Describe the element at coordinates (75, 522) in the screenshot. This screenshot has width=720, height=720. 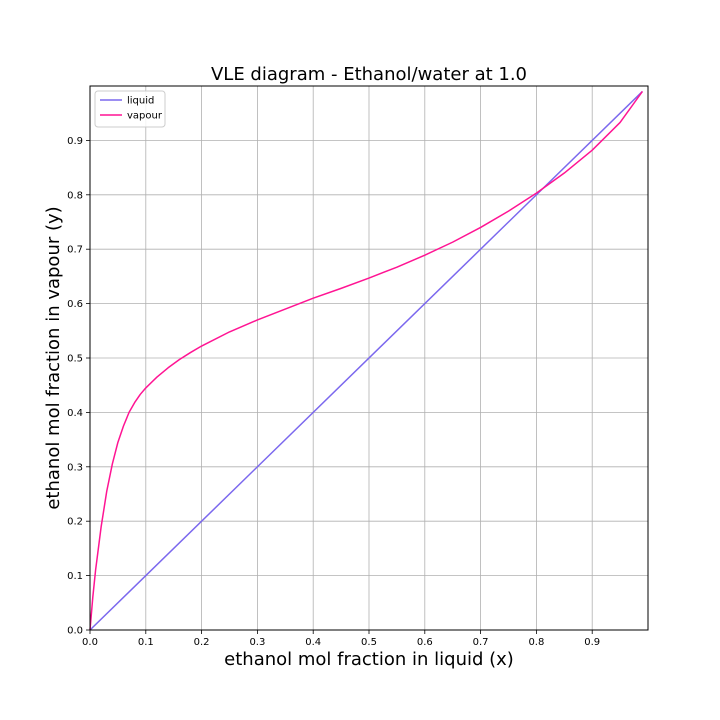
I see `y-tick-label: 0.2` at that location.